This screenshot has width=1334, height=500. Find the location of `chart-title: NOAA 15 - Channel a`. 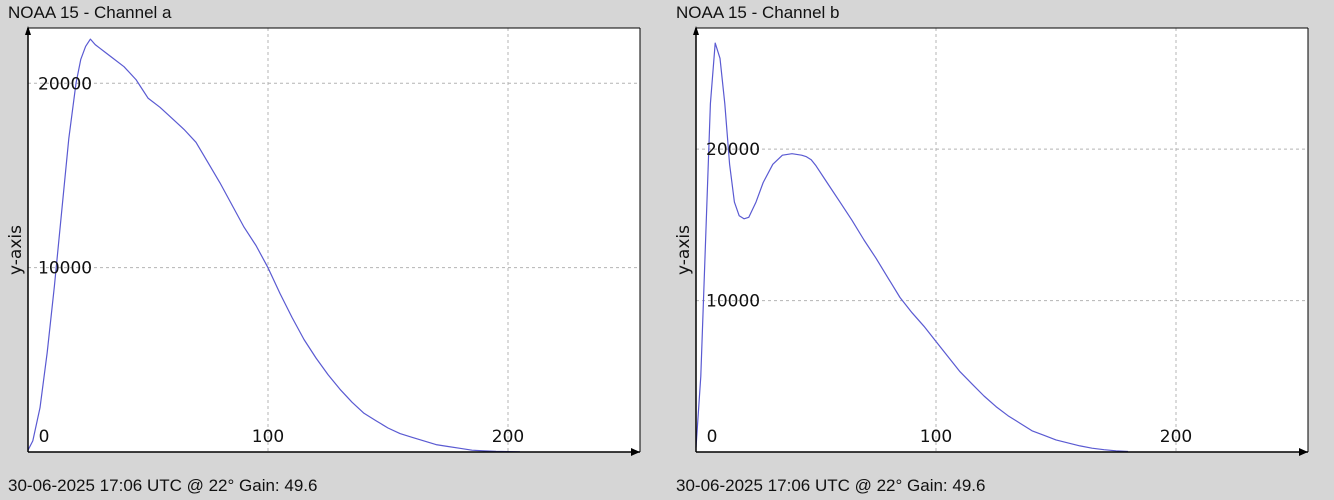

chart-title: NOAA 15 - Channel a is located at coordinates (90, 12).